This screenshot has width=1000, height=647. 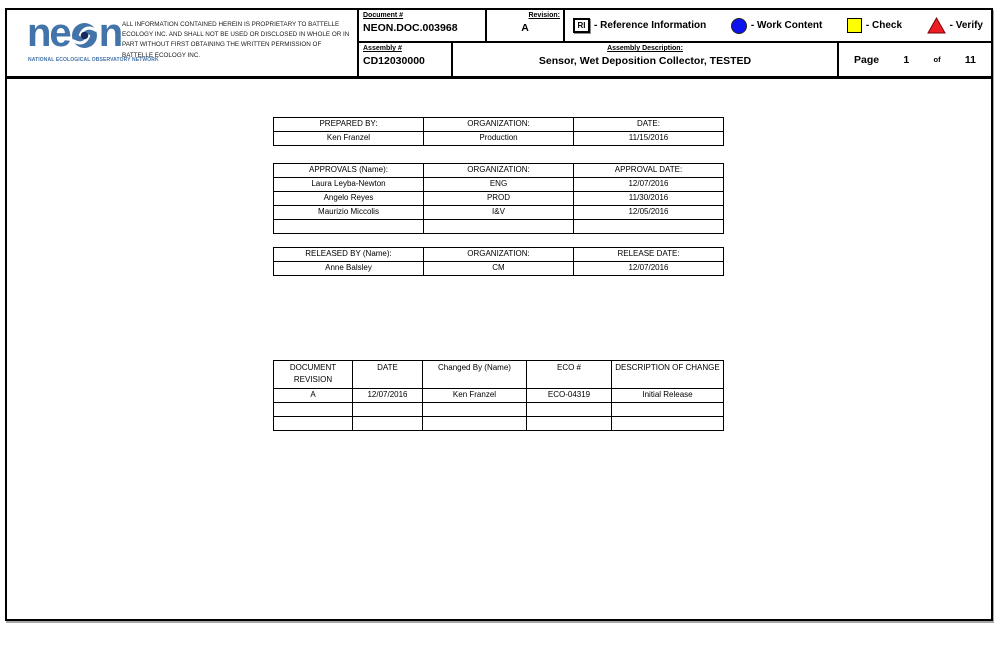 I want to click on assembly-number-value: CD12030000, so click(x=394, y=61).